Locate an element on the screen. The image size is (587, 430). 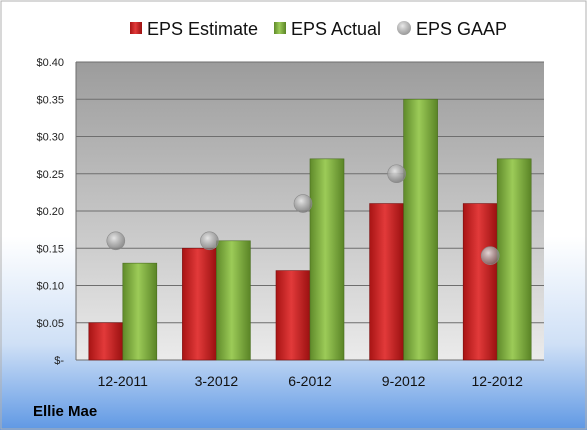
x-axis-ticks: 12-2011 3-2012 6-2012 9-2012 12-2012 is located at coordinates (310, 381).